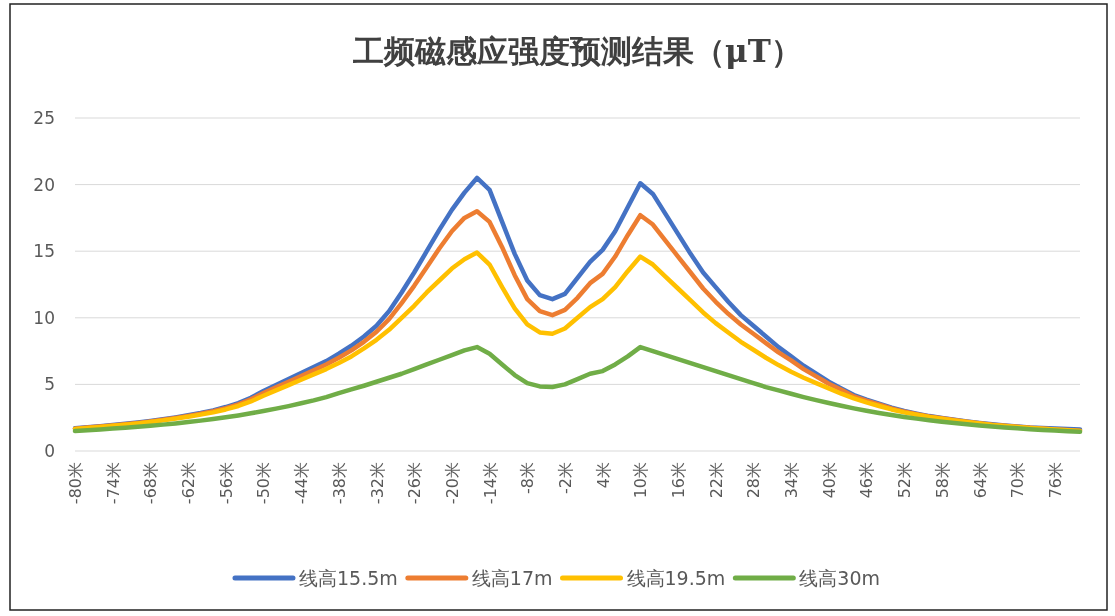 The width and height of the screenshot is (1115, 616). I want to click on x-tick-label: 76米, so click(1055, 480).